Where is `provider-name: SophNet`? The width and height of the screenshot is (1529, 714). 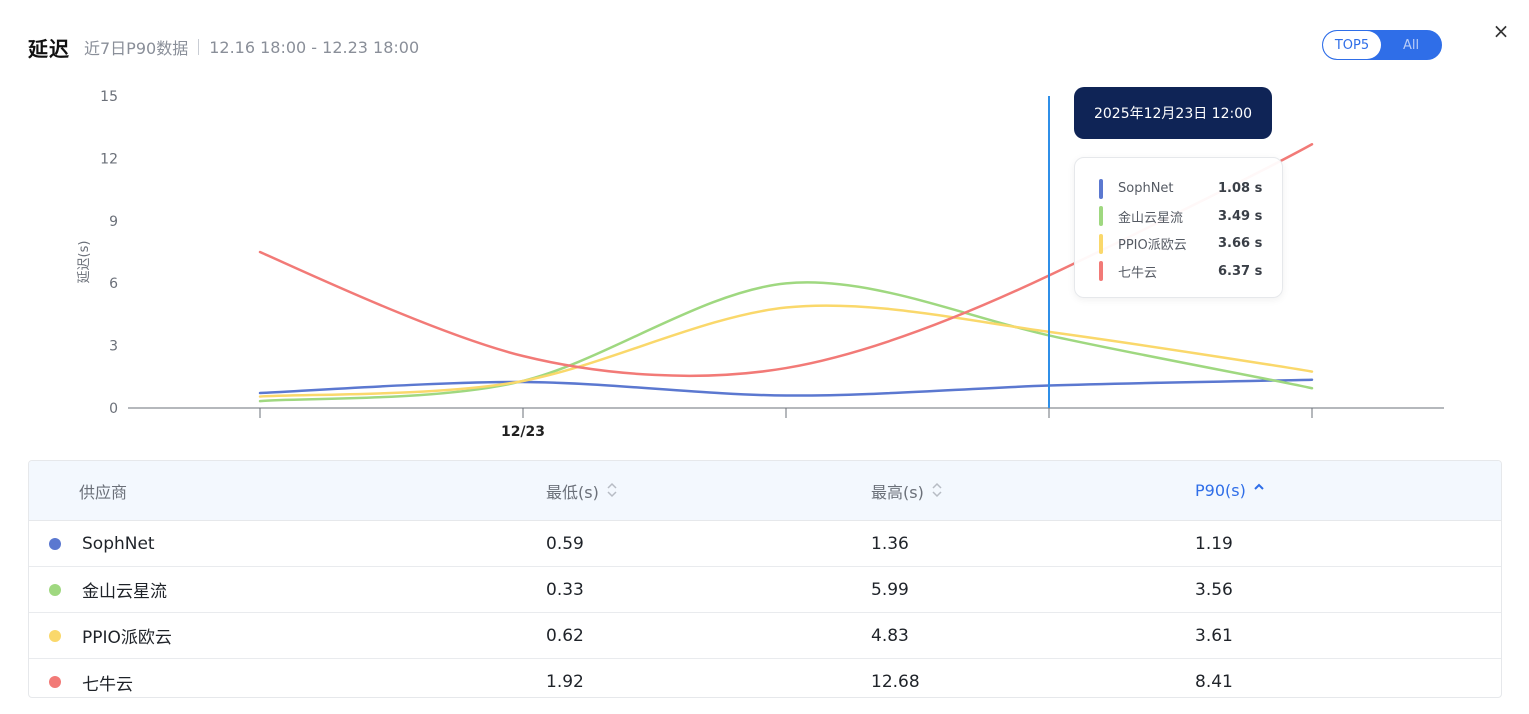 provider-name: SophNet is located at coordinates (118, 543).